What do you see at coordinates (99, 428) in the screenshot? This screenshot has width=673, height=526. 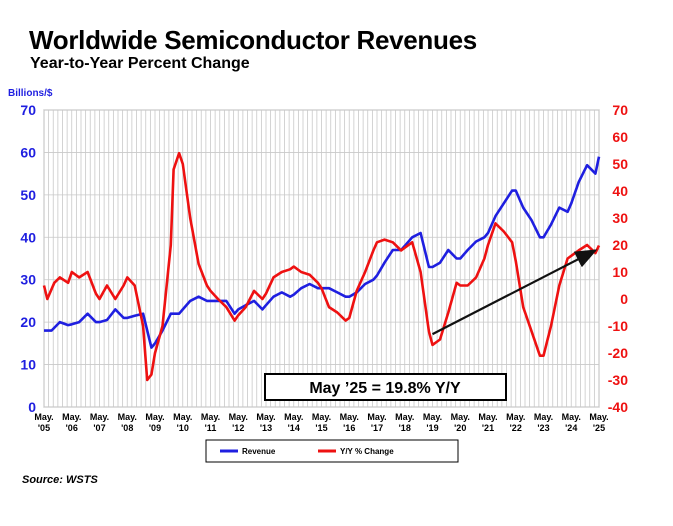 I see `x-tick-label-year: '07` at bounding box center [99, 428].